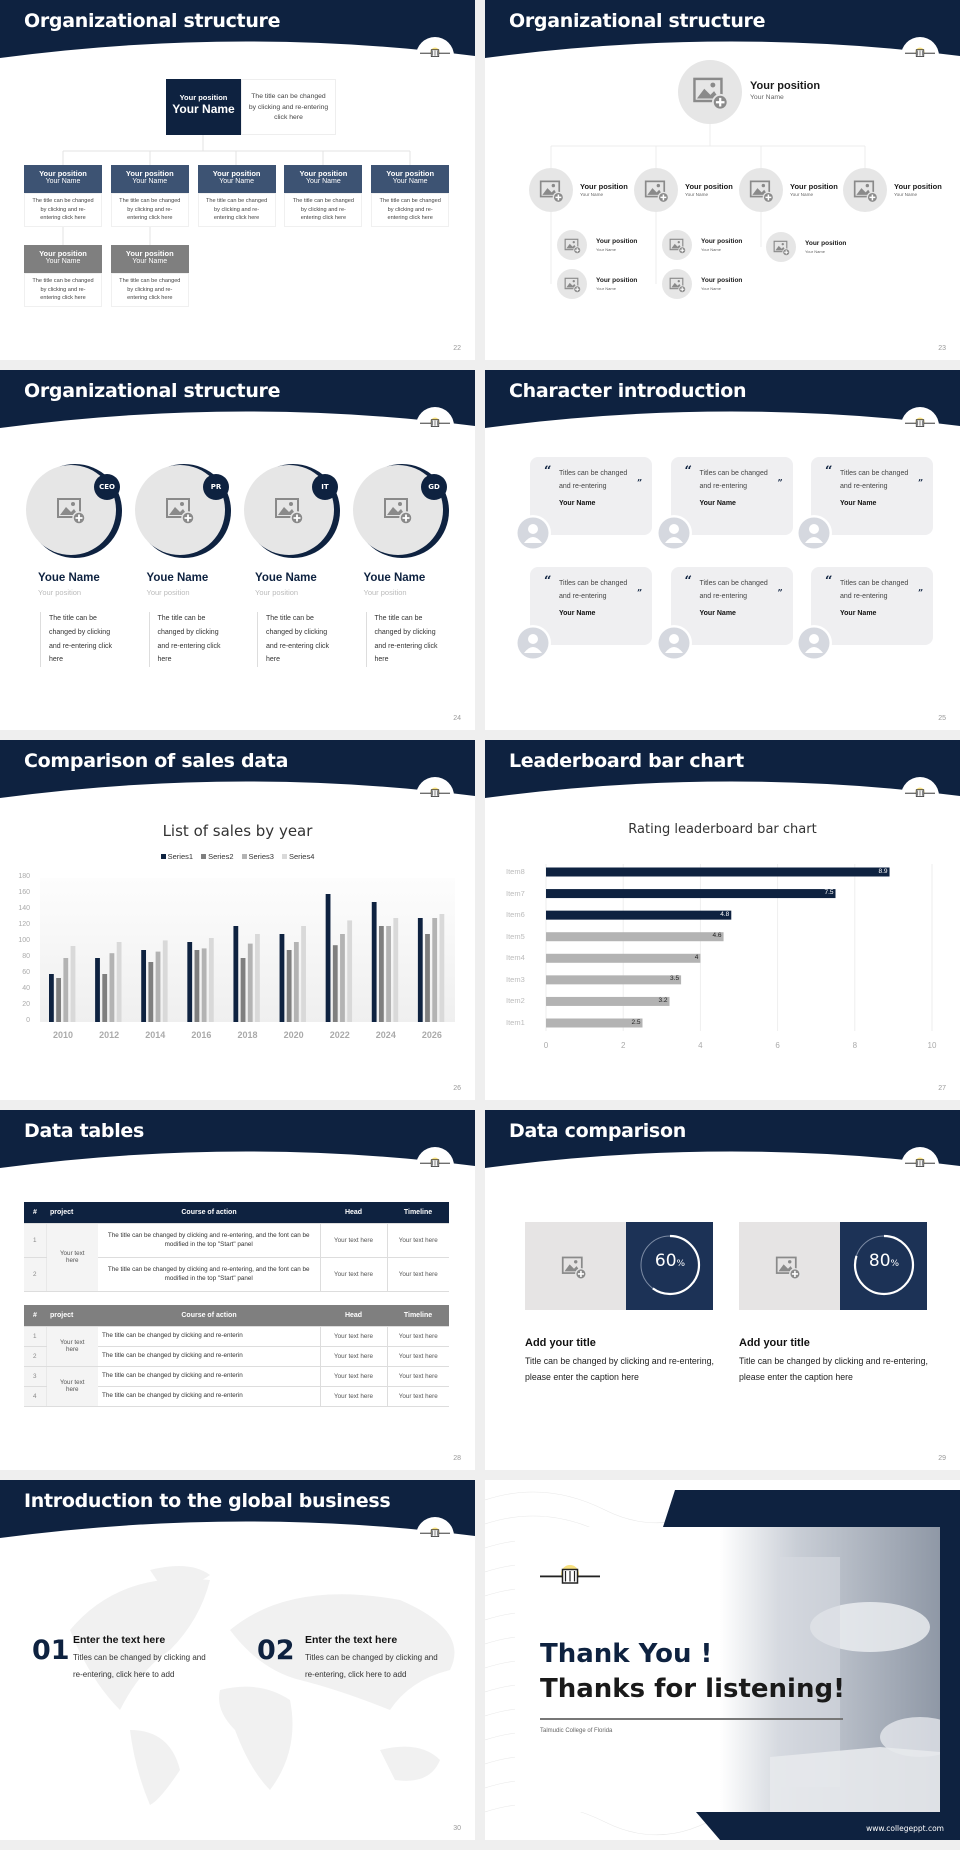 The width and height of the screenshot is (960, 1850). Describe the element at coordinates (155, 1035) in the screenshot. I see `x-tick-label: 2014` at that location.